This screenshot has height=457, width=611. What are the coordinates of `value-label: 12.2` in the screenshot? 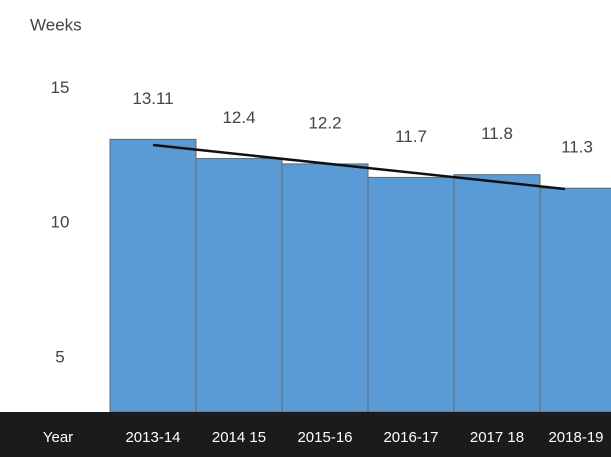 It's located at (324, 122).